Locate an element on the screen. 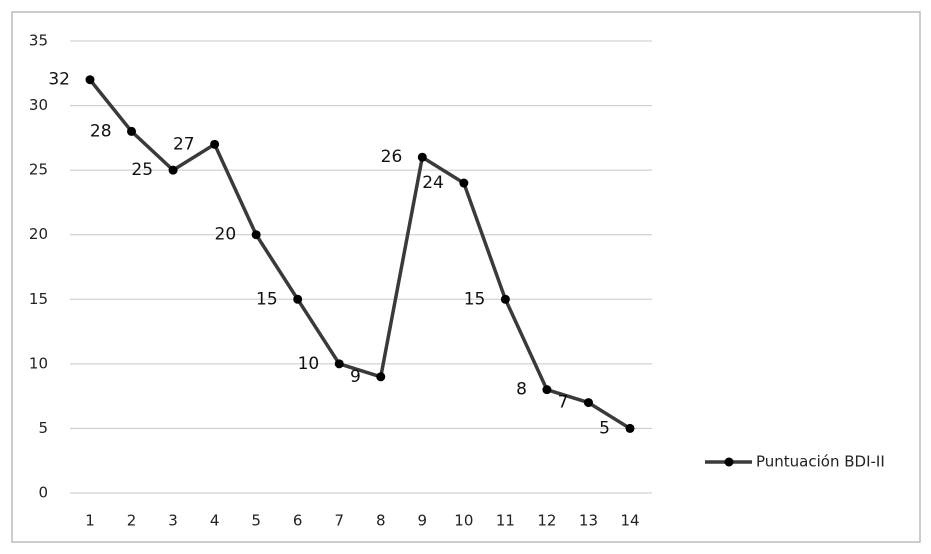 The height and width of the screenshot is (554, 931). y-tick-label: 0 is located at coordinates (43, 493).